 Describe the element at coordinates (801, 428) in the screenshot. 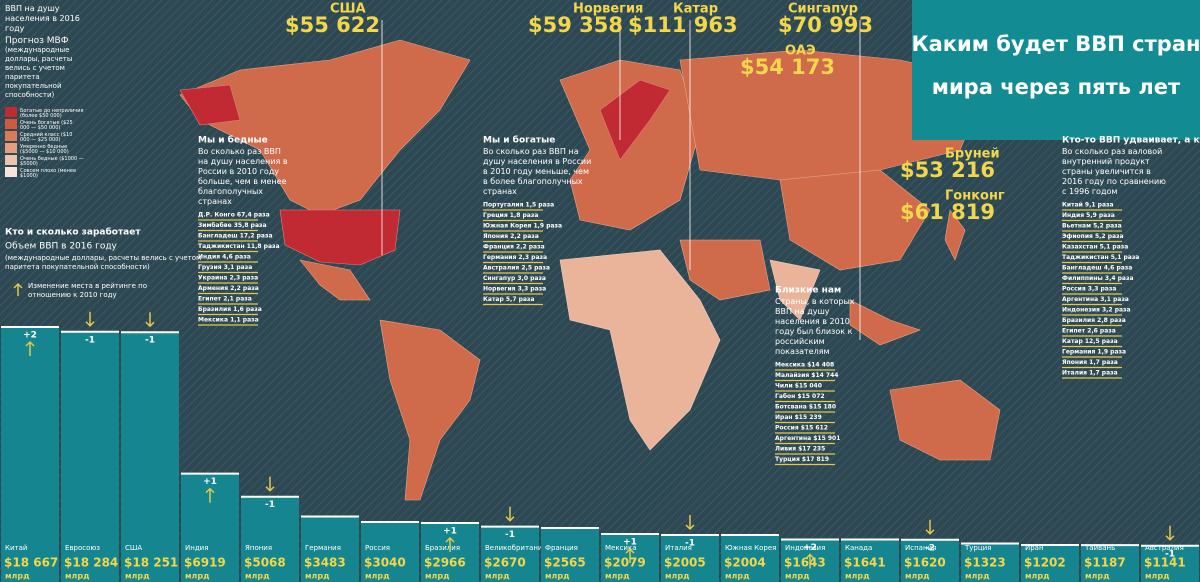

I see `list-item: Россия $15 612` at that location.